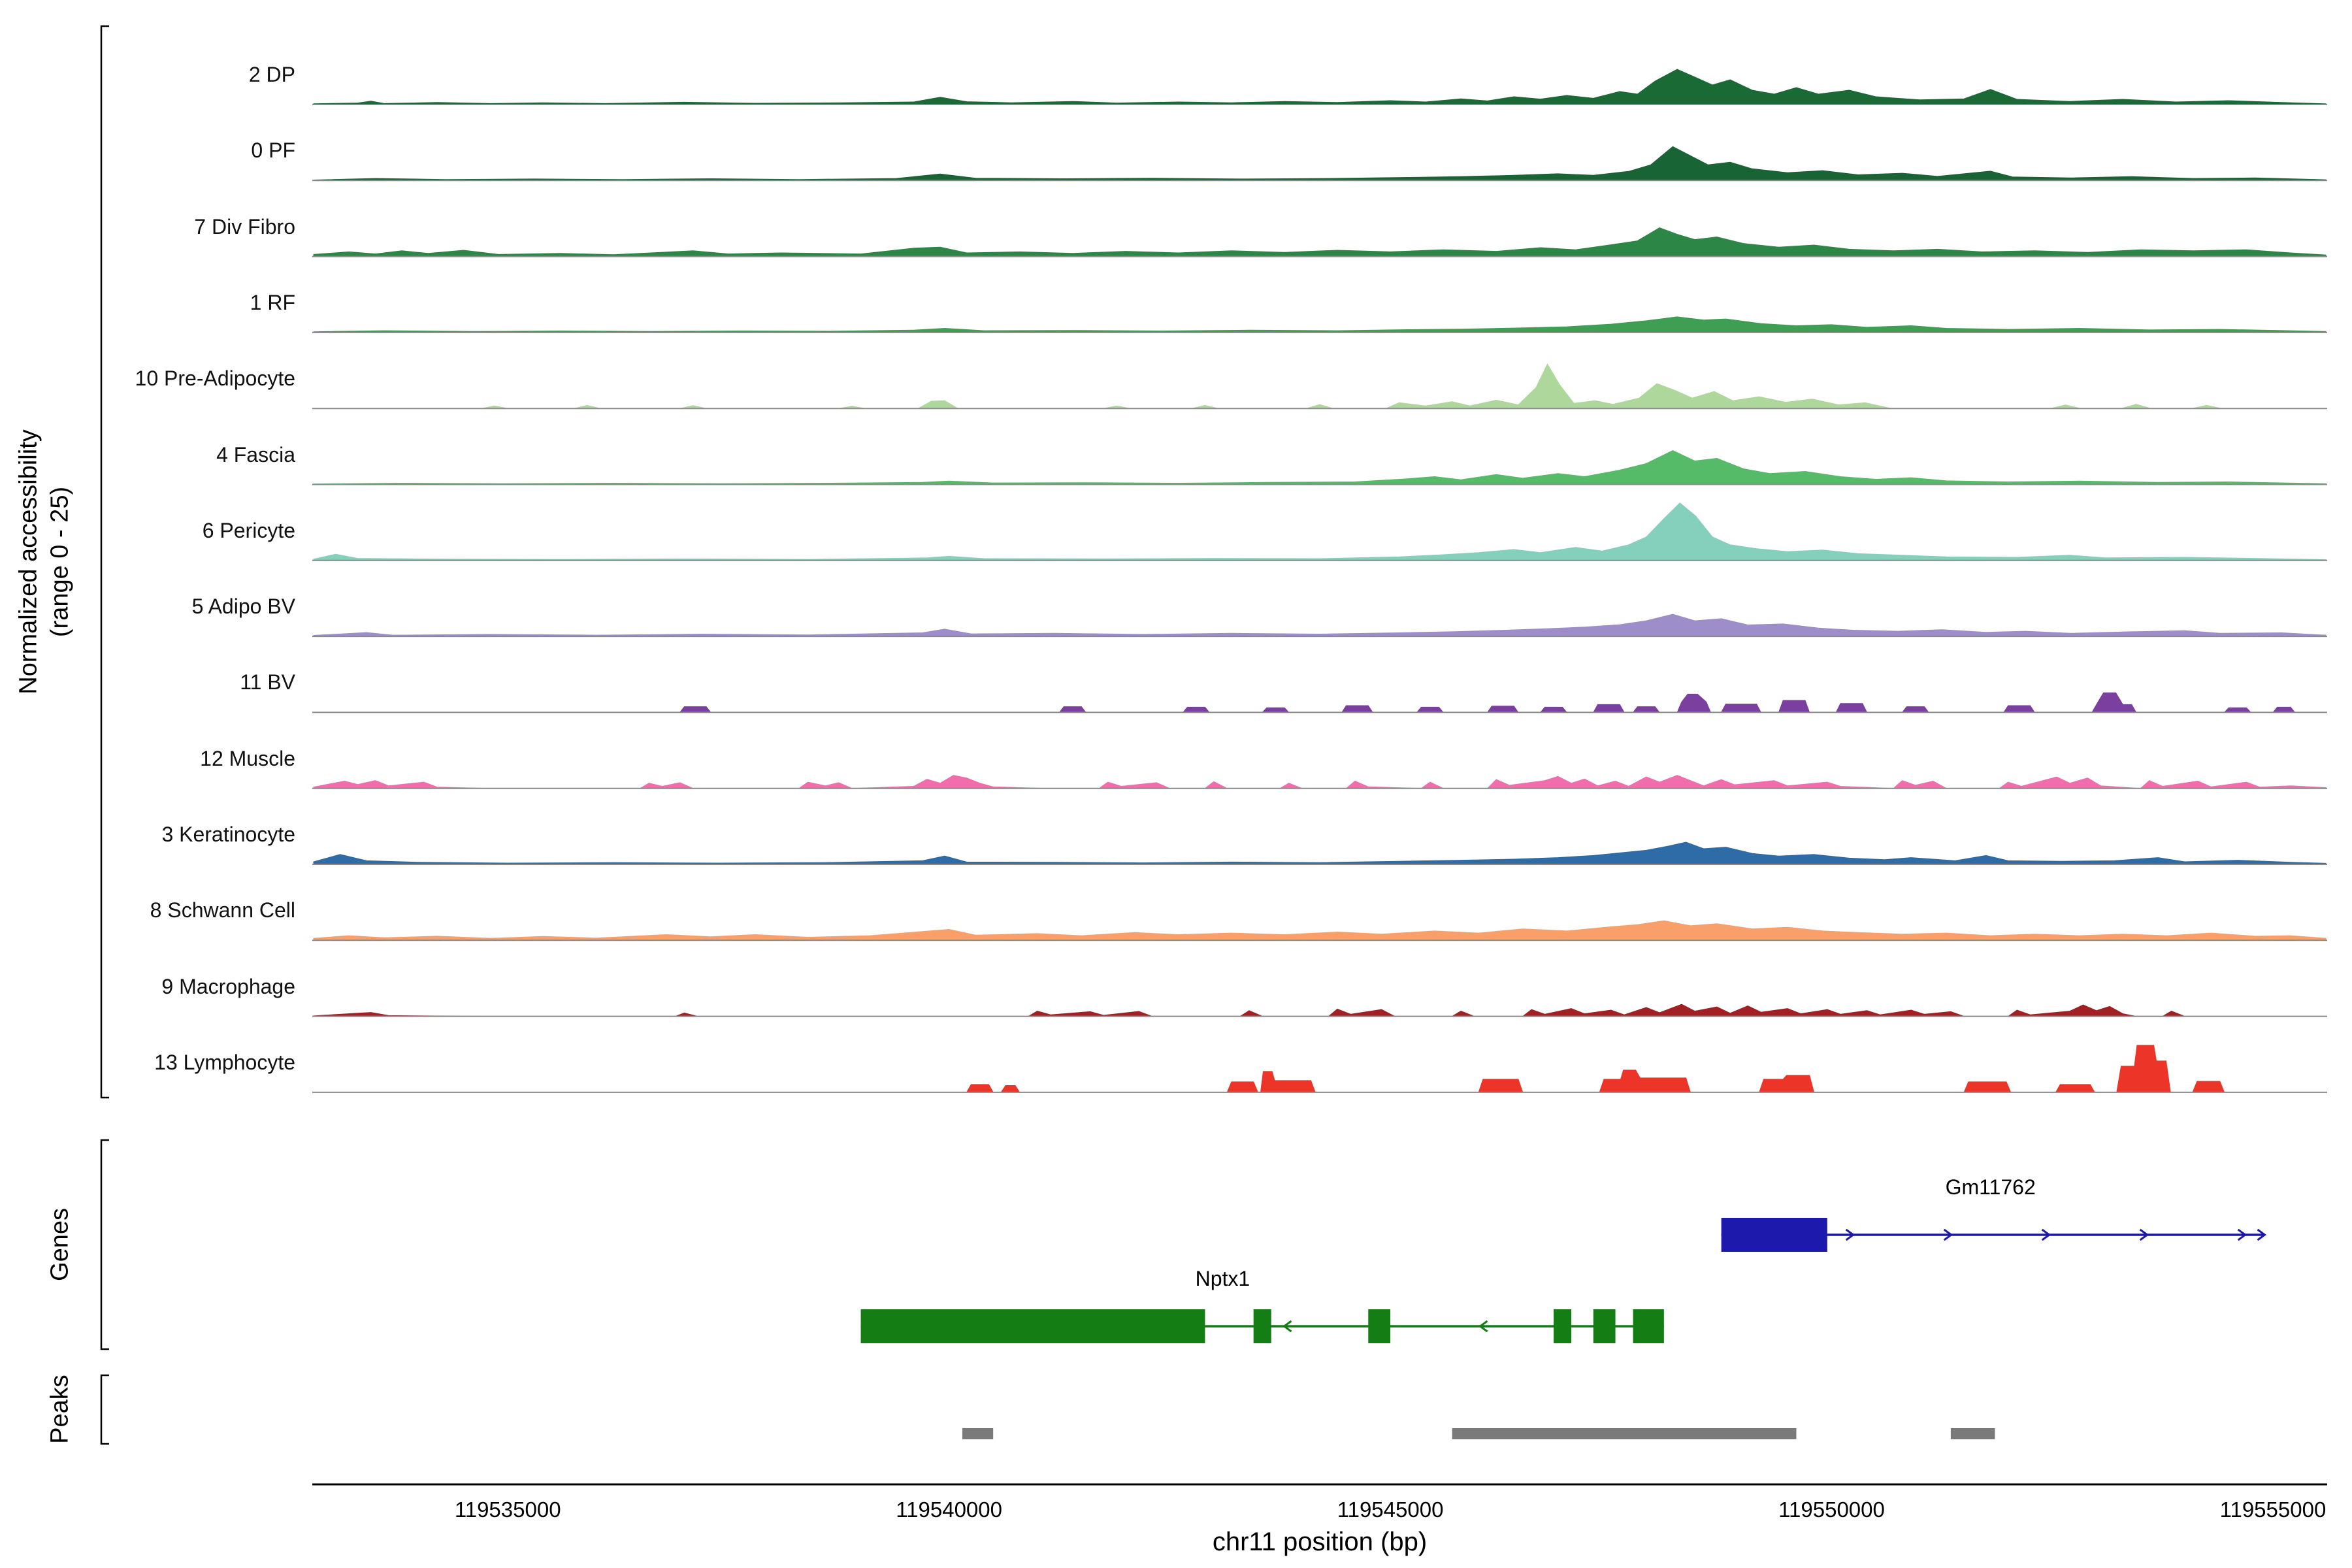  Describe the element at coordinates (104, 1244) in the screenshot. I see `genes-axis-bracket` at that location.